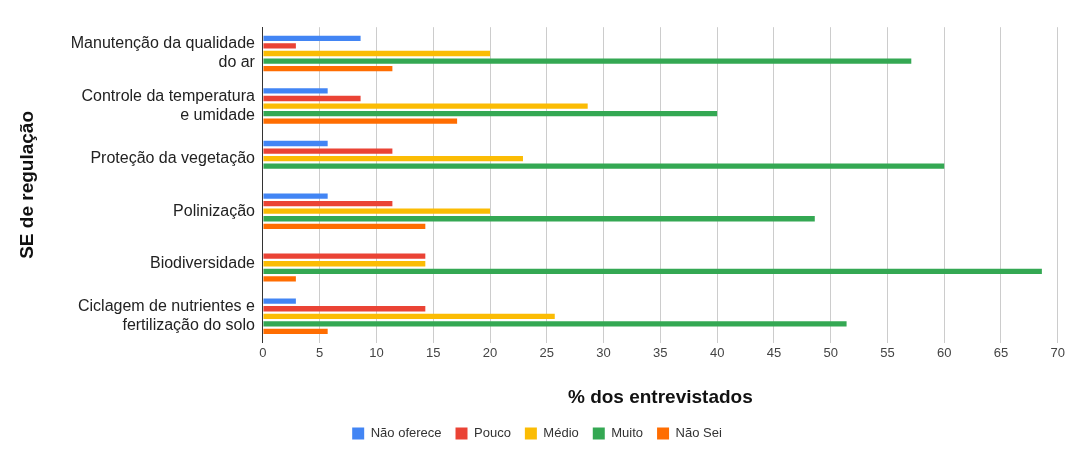 This screenshot has height=454, width=1068. I want to click on x-tick-label: 50, so click(830, 352).